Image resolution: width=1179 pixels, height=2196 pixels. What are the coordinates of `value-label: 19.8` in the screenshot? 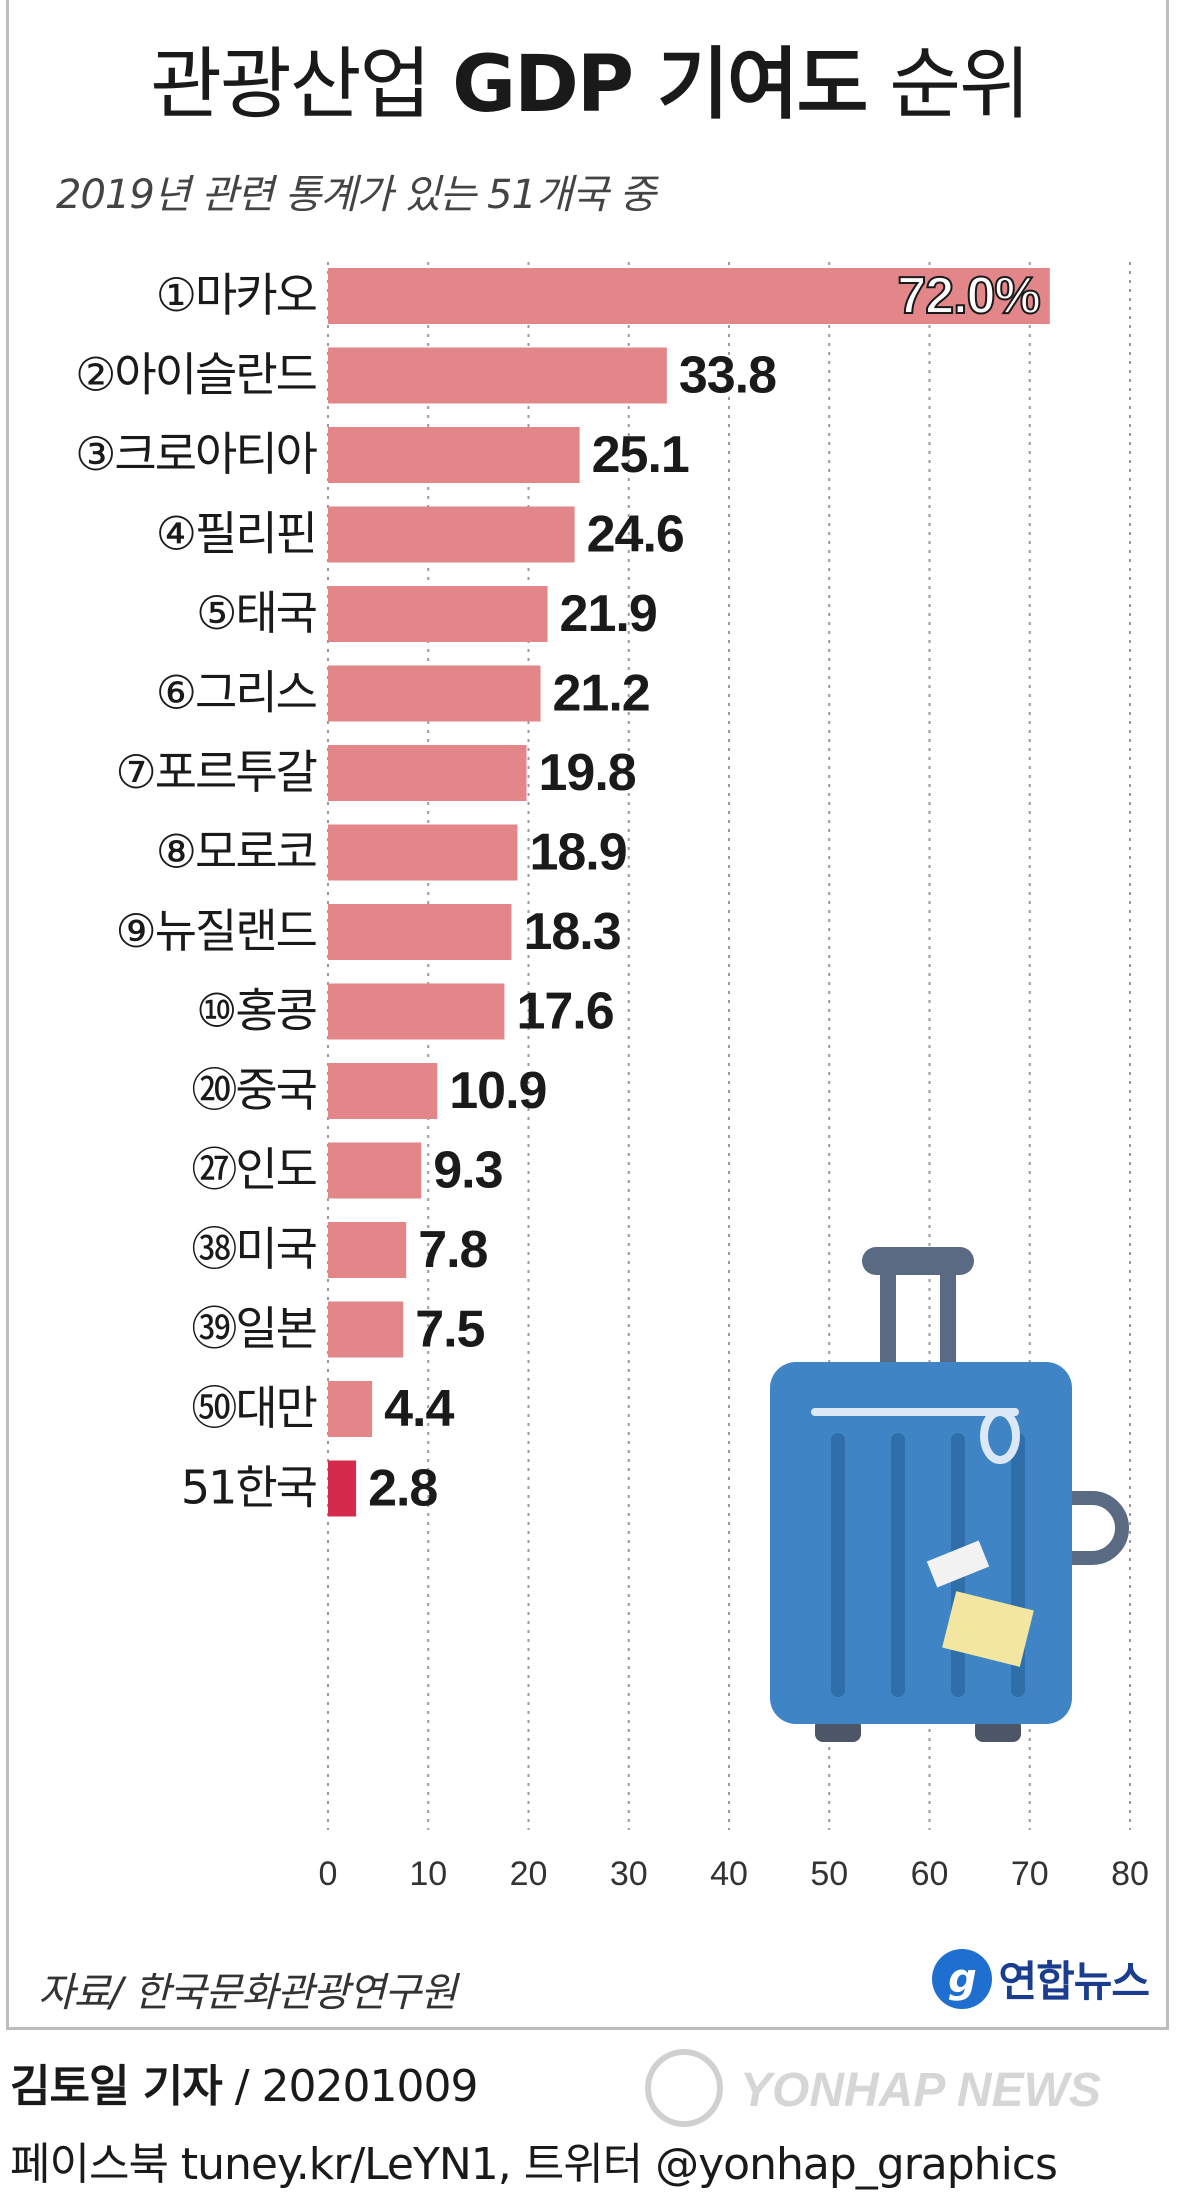 It's located at (586, 773).